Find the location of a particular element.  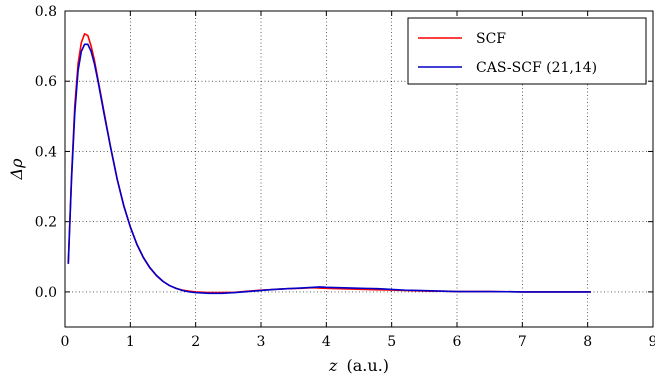

legend-label-scf: SCF is located at coordinates (491, 39).